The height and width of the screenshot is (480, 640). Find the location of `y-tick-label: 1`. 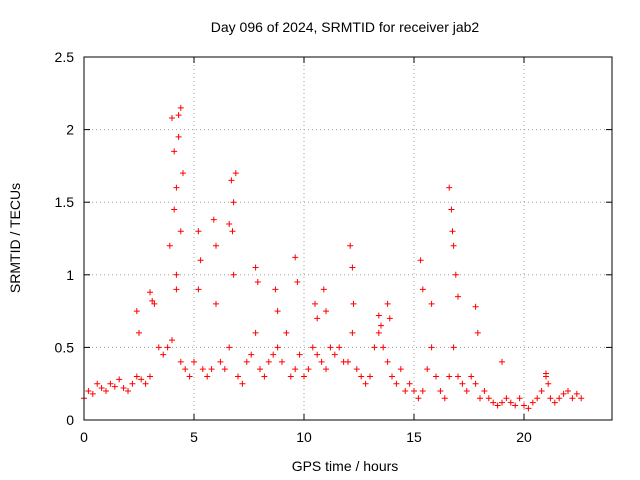

y-tick-label: 1 is located at coordinates (70, 275).